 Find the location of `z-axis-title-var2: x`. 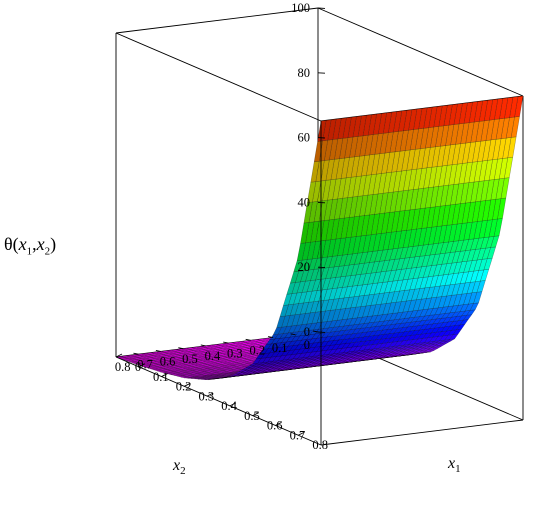

z-axis-title-var2: x is located at coordinates (40, 244).